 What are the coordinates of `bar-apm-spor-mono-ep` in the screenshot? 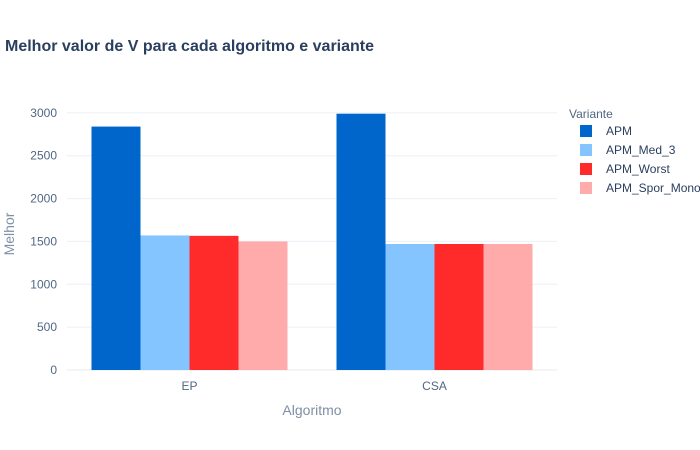 It's located at (263, 305).